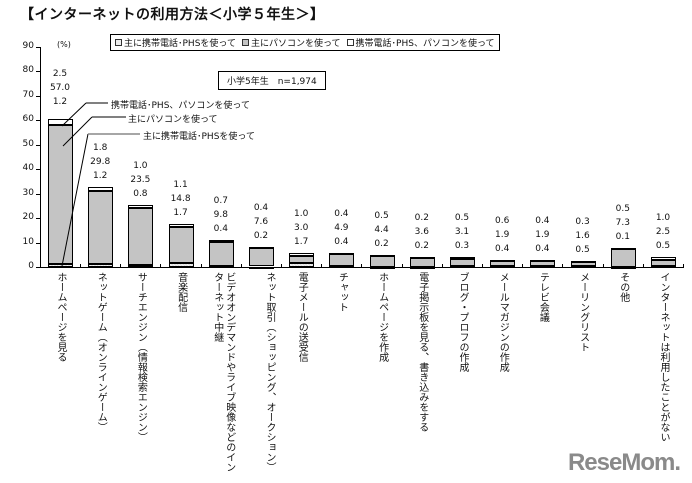 Image resolution: width=692 pixels, height=483 pixels. Describe the element at coordinates (341, 228) in the screenshot. I see `value-label-pc: 4.9` at that location.